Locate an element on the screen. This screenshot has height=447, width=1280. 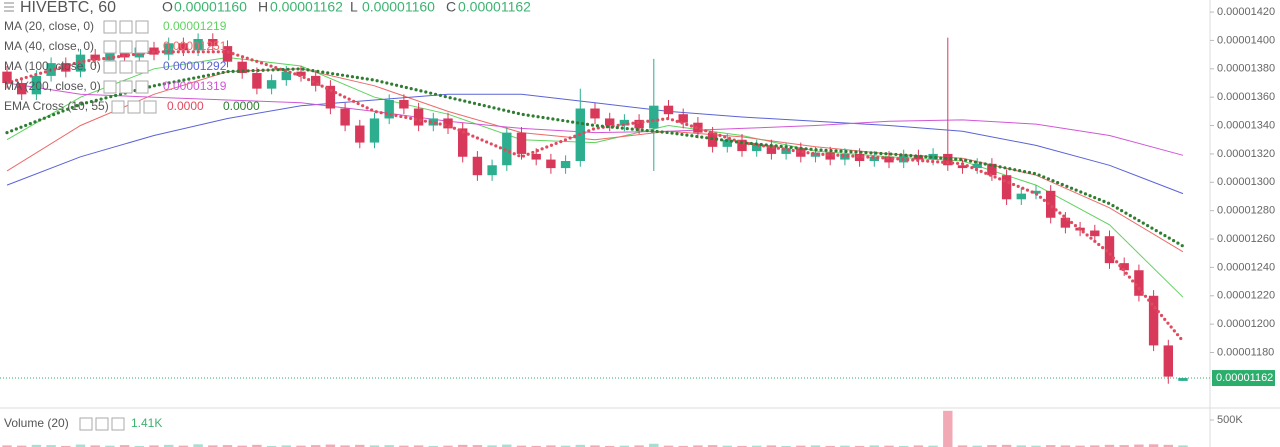
ohlc-value: 0.00001162 is located at coordinates (494, 7).